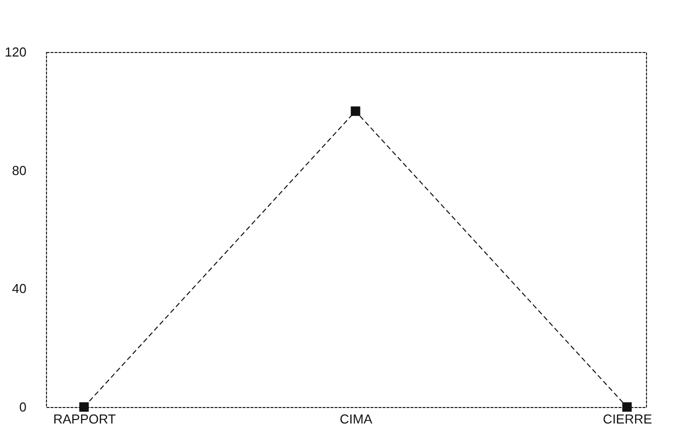 This screenshot has height=432, width=685. I want to click on y-tick-label: 40, so click(19, 288).